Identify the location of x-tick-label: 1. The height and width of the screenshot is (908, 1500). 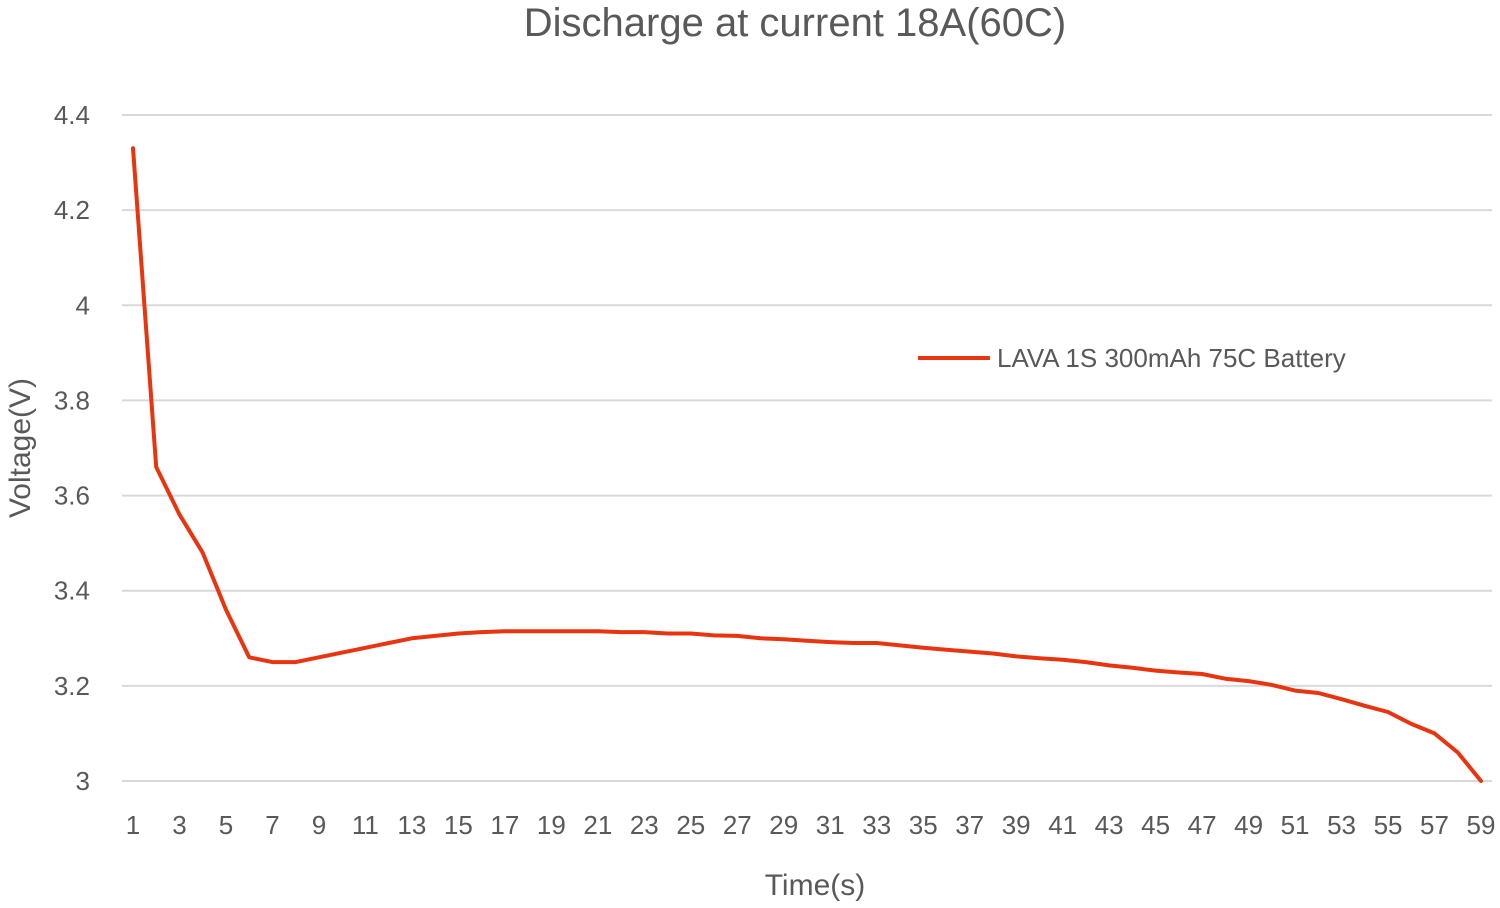
(133, 825).